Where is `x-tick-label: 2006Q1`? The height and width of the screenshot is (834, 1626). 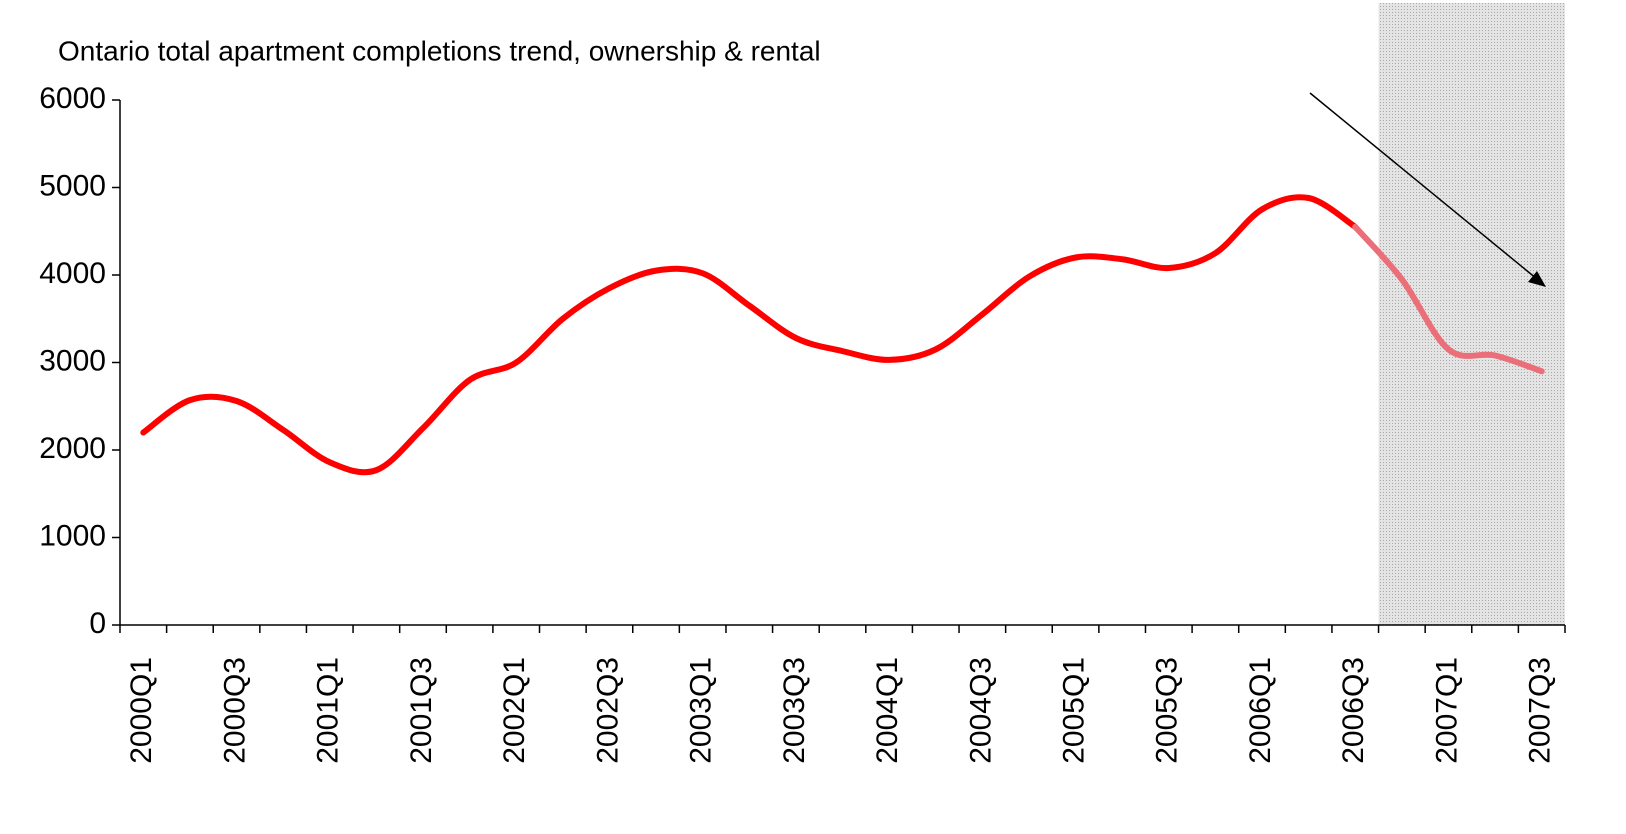
x-tick-label: 2006Q1 is located at coordinates (1260, 710).